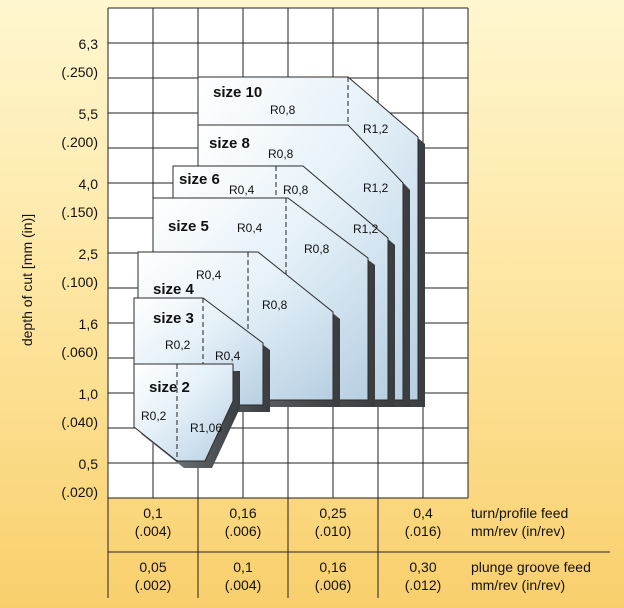 This screenshot has width=624, height=608. Describe the element at coordinates (237, 92) in the screenshot. I see `series-label-size-10: size 10` at that location.